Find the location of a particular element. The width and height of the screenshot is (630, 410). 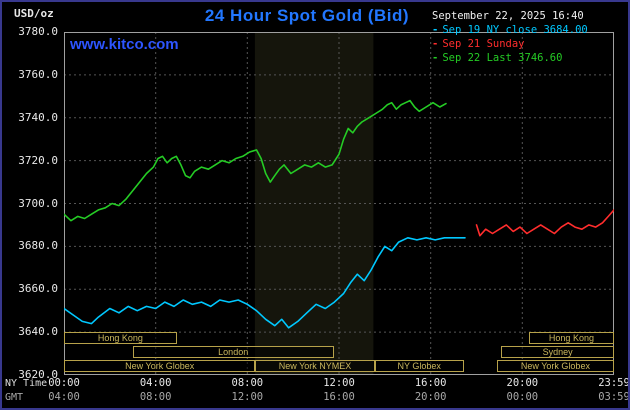

y-tick-label: 3720.0 is located at coordinates (38, 160).